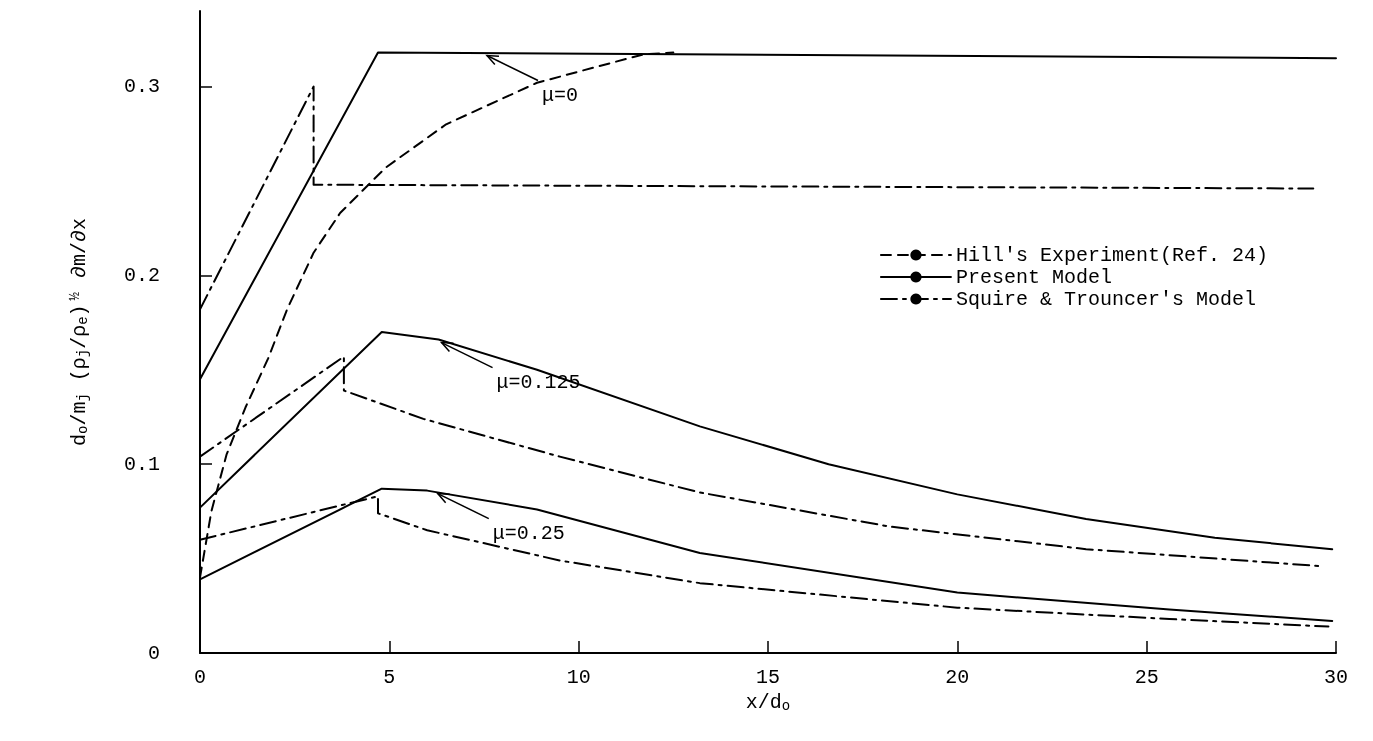 This screenshot has width=1373, height=741. I want to click on x-tick-label: 30, so click(1336, 677).